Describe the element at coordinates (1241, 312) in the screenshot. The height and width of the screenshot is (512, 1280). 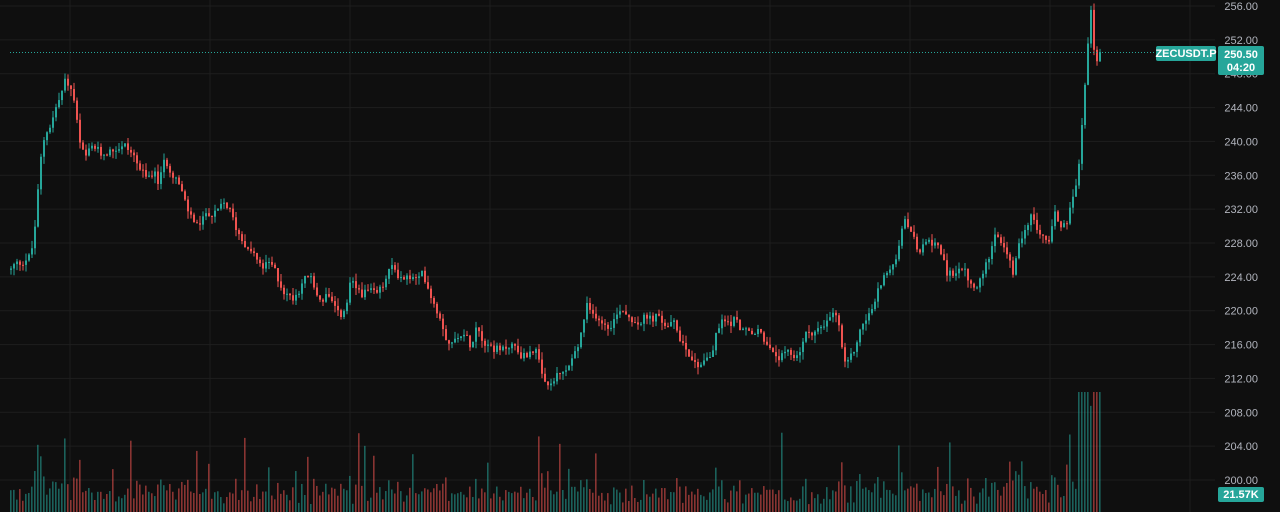
I see `price-tick-label: 220.00` at that location.